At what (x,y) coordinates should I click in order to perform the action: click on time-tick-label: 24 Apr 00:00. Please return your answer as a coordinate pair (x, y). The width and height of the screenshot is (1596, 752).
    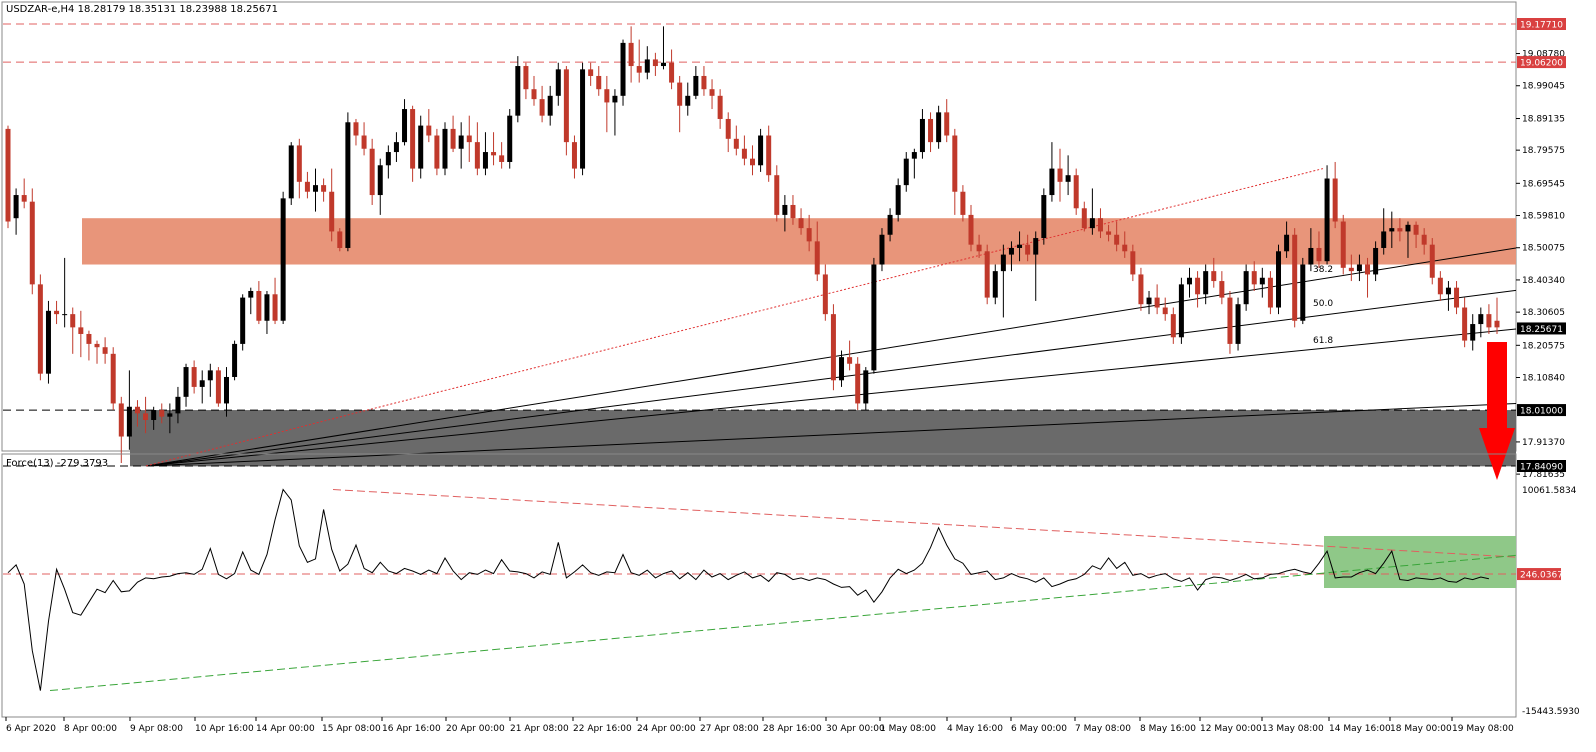
    Looking at the image, I should click on (666, 729).